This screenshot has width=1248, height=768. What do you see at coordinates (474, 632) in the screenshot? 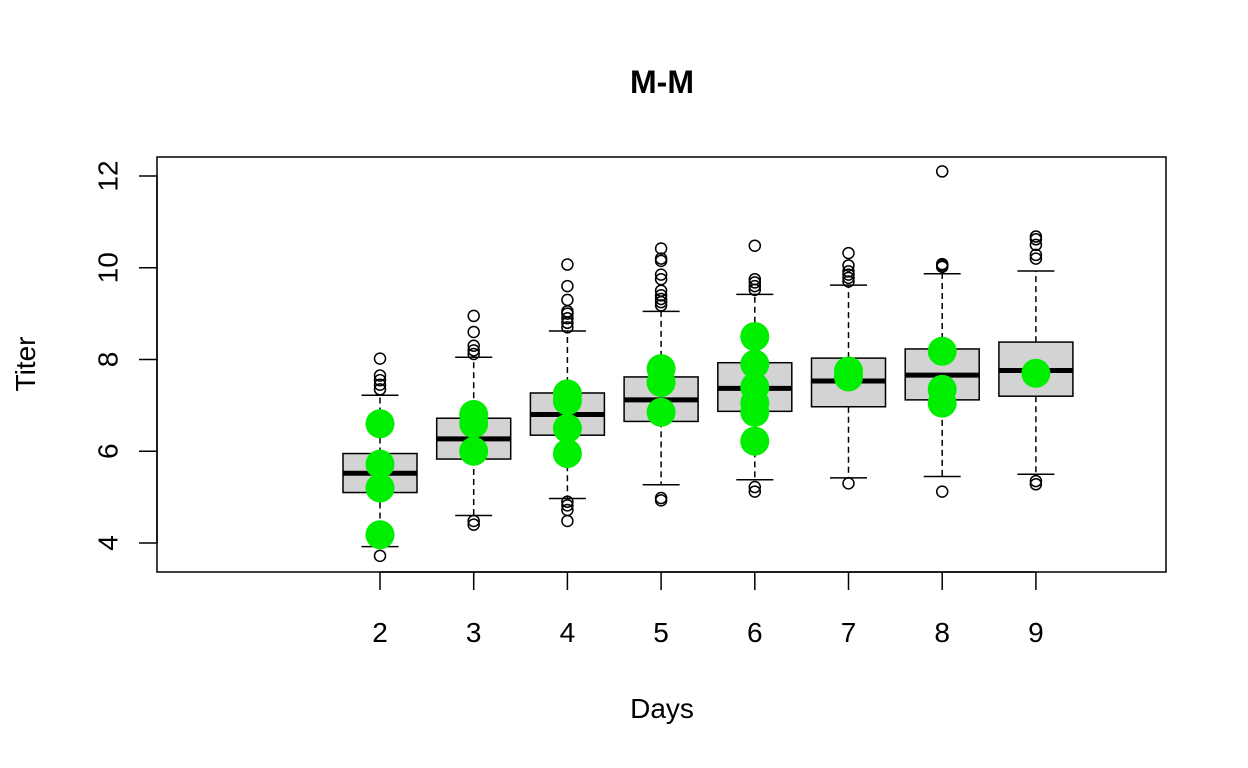
I see `x-tick-label: 3` at bounding box center [474, 632].